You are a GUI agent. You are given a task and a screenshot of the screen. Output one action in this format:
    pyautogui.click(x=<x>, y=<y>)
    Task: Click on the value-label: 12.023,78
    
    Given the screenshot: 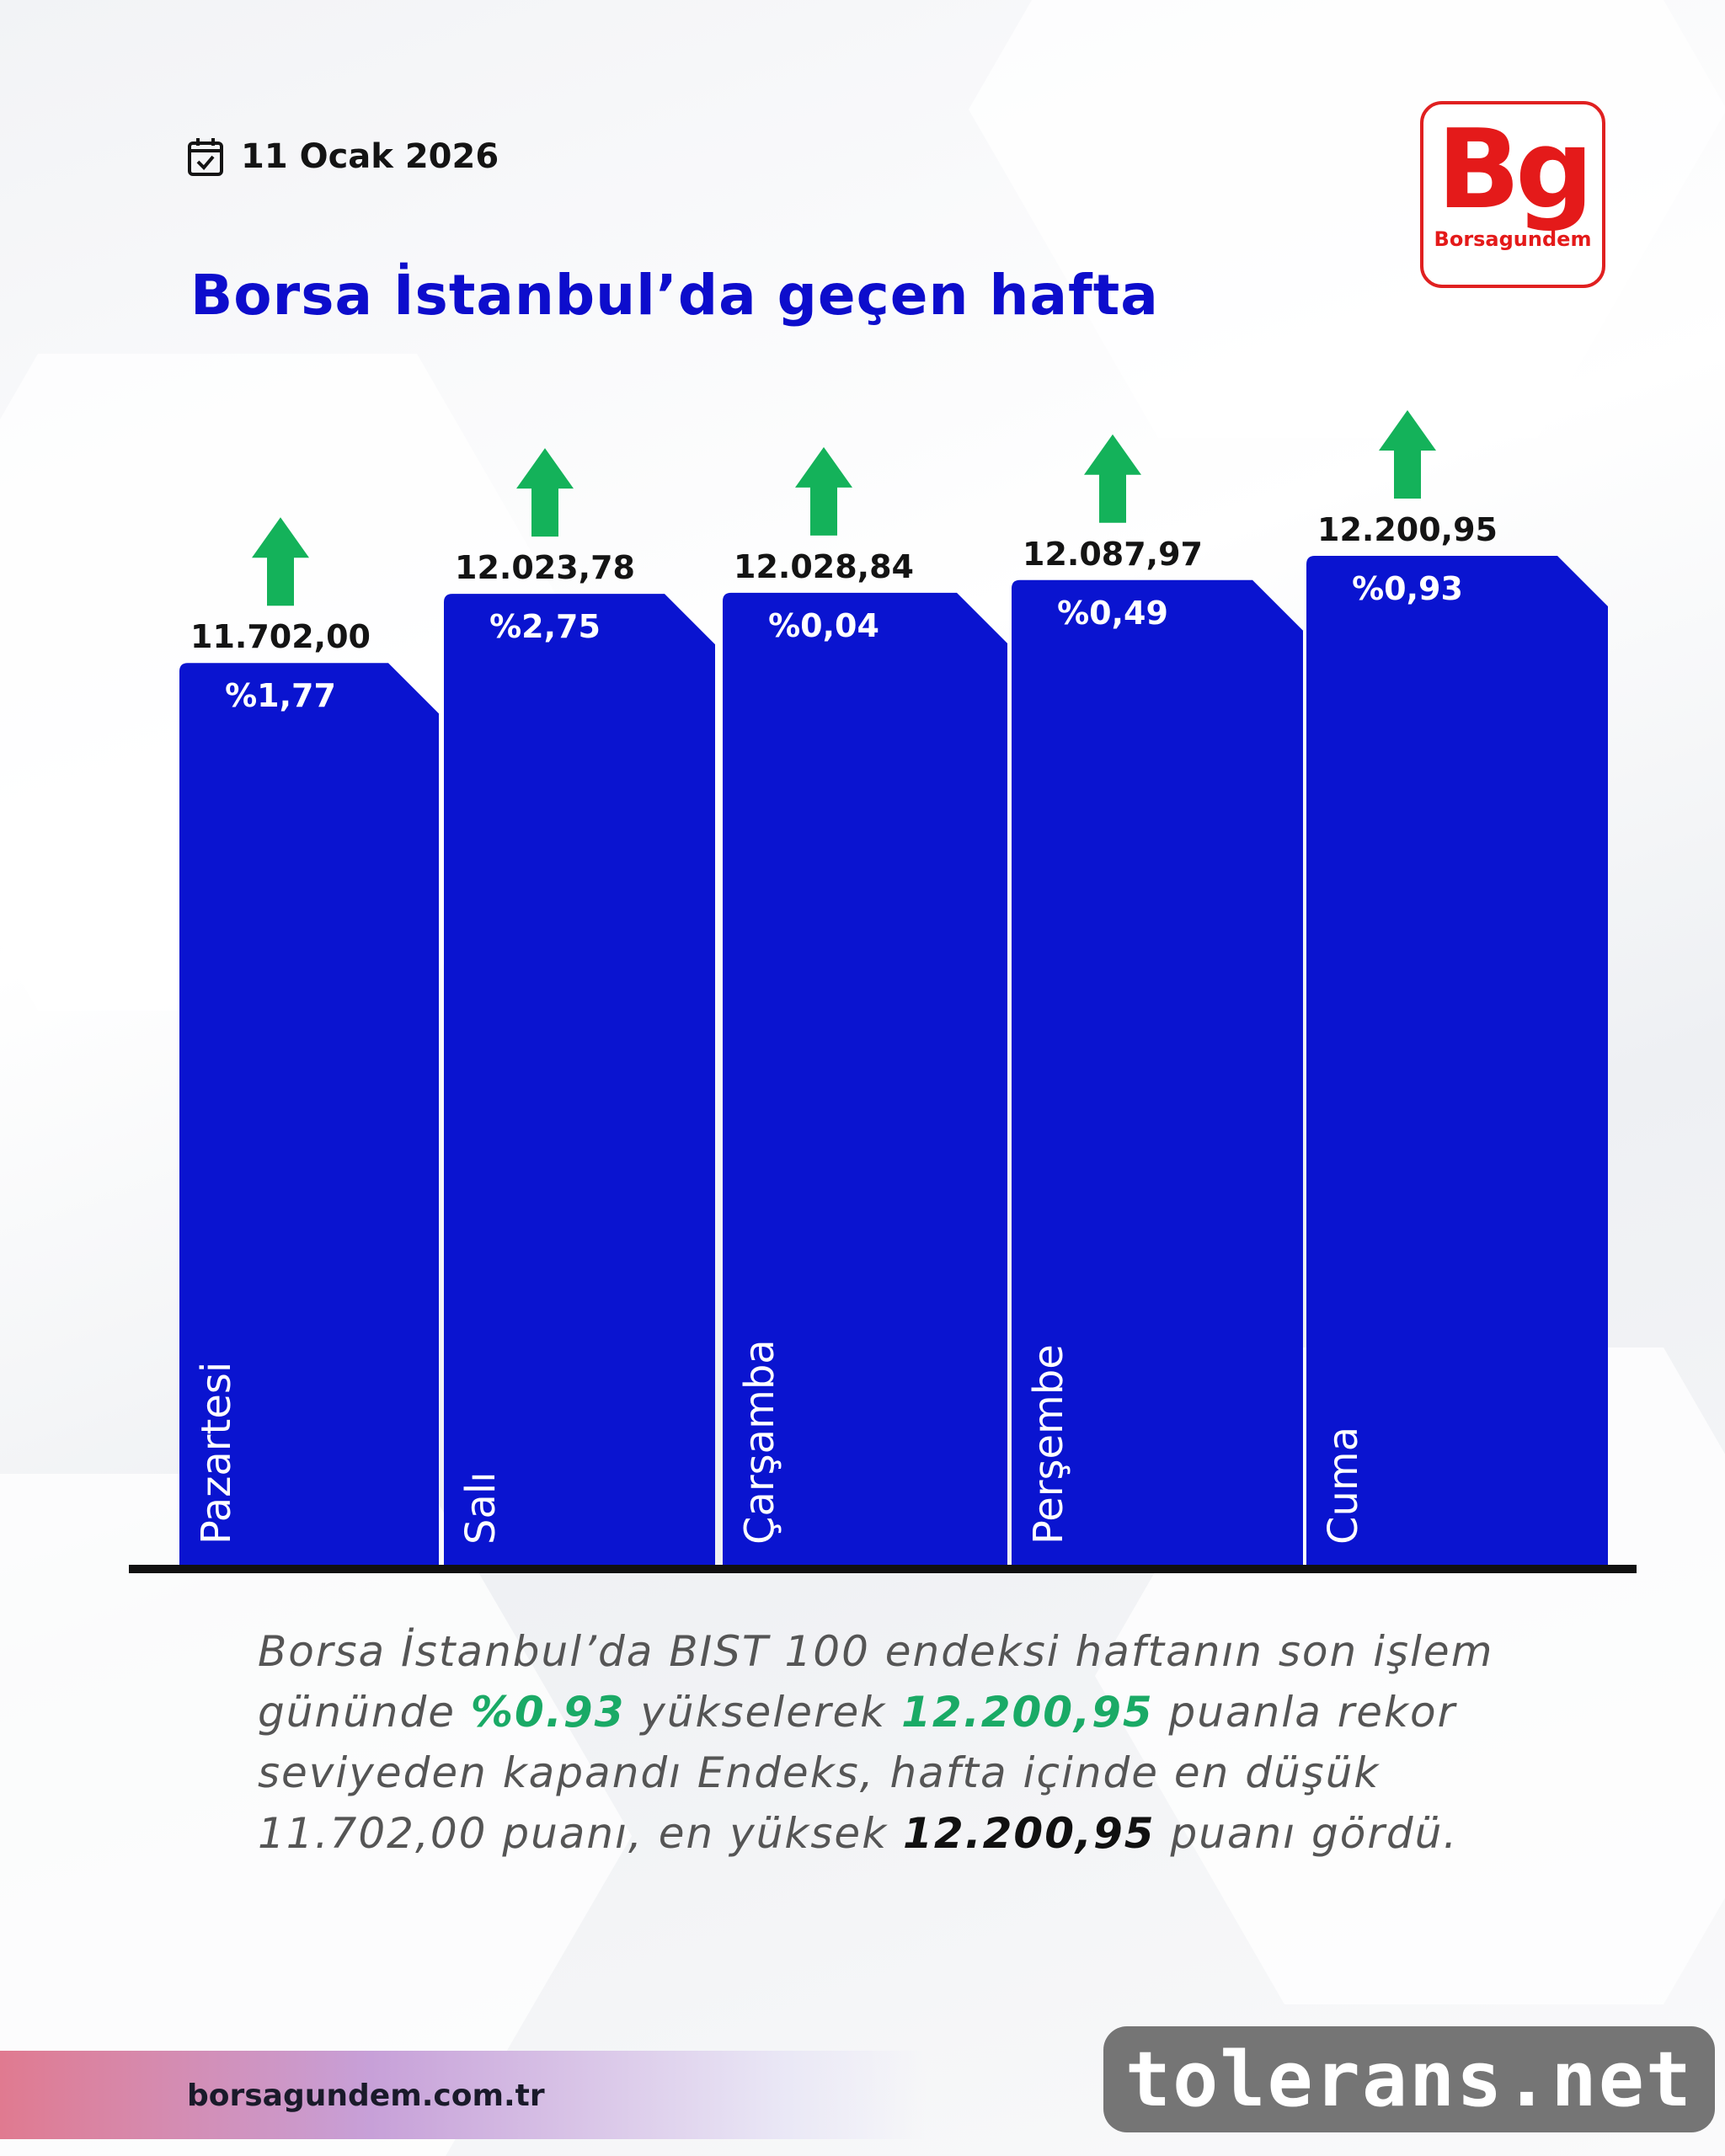 What is the action you would take?
    pyautogui.click(x=545, y=567)
    